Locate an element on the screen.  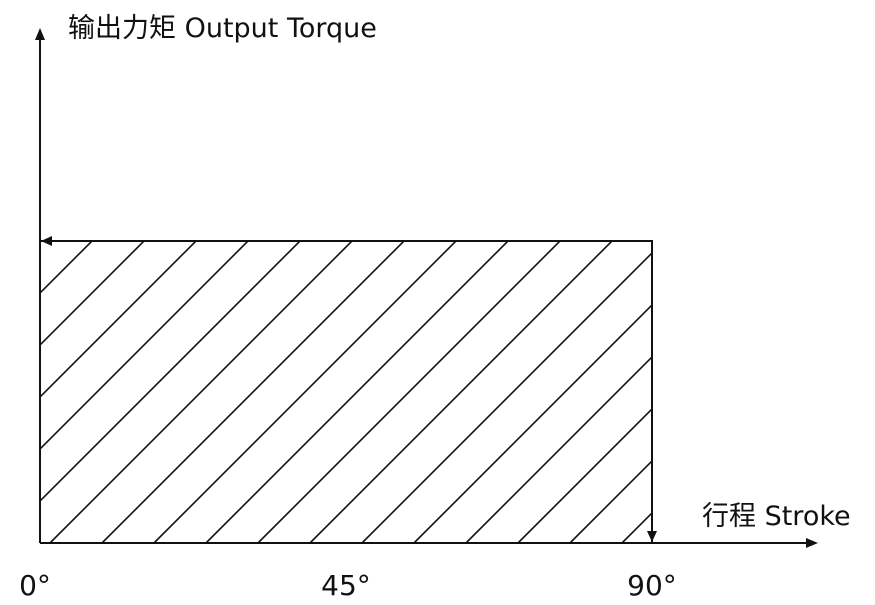
torque-level-arrow-icon is located at coordinates (46, 241).